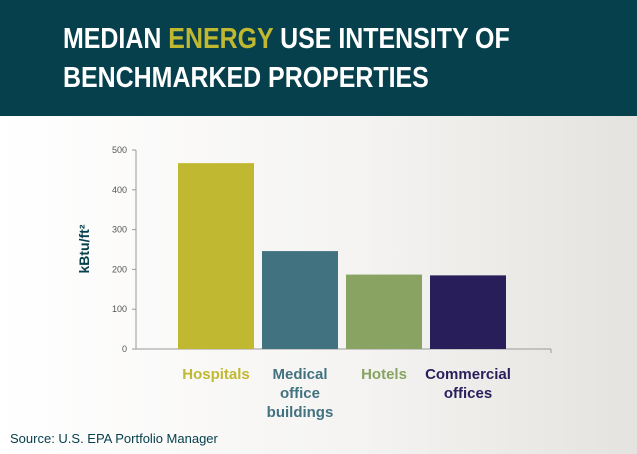 The width and height of the screenshot is (637, 454). I want to click on y-tick-label: 100, so click(119, 309).